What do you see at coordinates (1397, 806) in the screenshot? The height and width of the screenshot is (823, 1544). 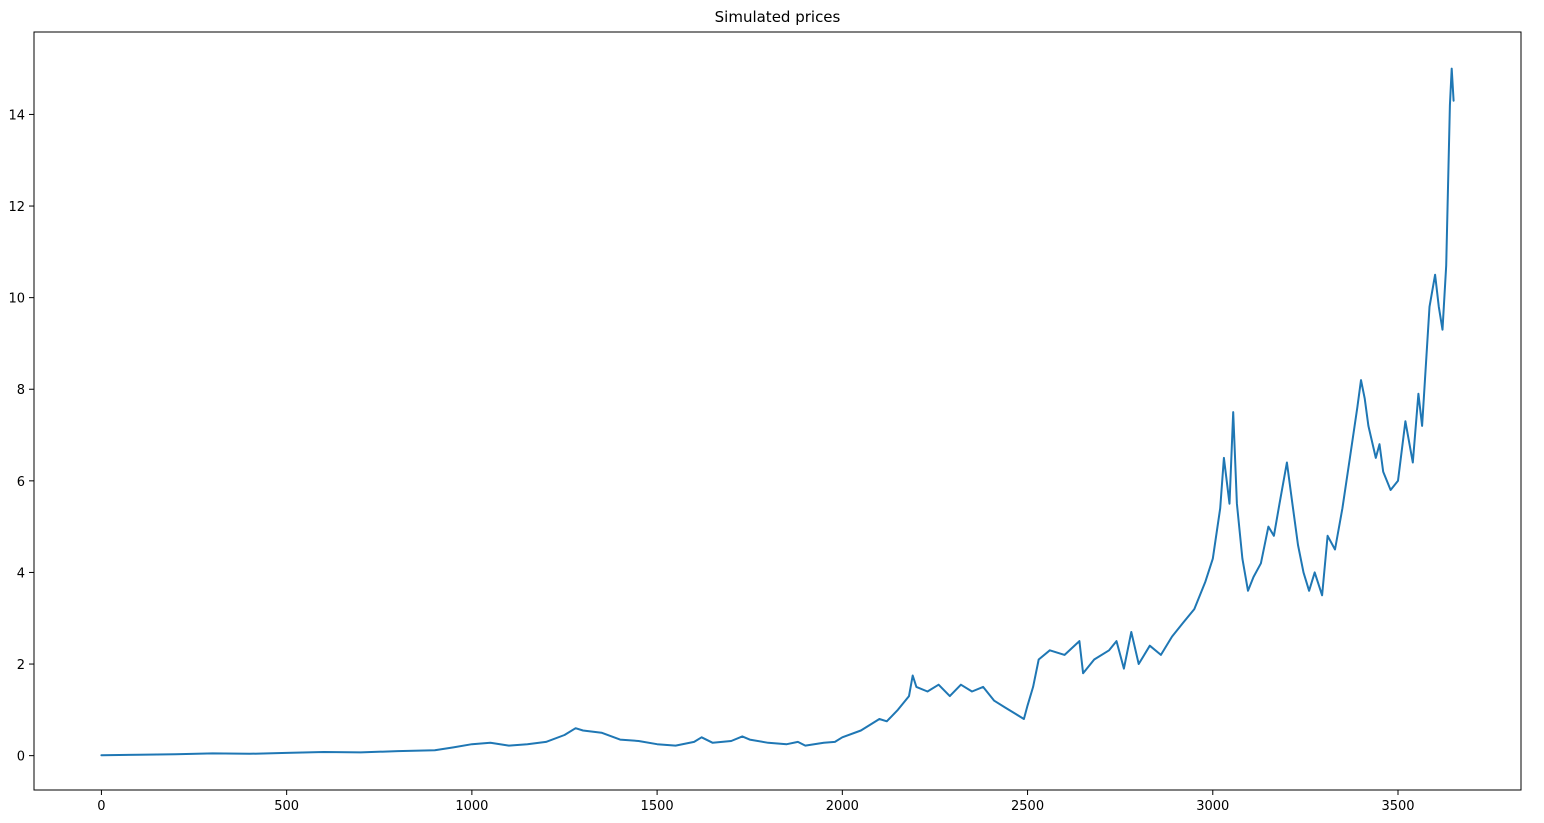 I see `x-tick-label: 3500` at bounding box center [1397, 806].